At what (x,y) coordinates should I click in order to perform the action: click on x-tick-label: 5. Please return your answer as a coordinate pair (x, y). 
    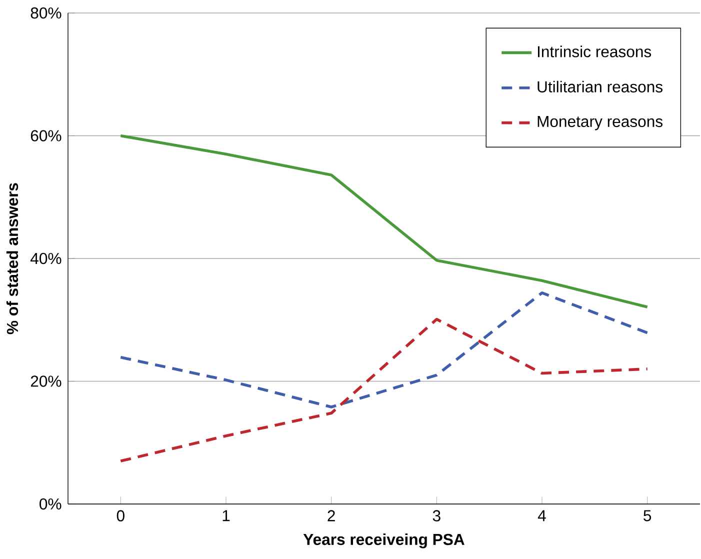
    Looking at the image, I should click on (648, 516).